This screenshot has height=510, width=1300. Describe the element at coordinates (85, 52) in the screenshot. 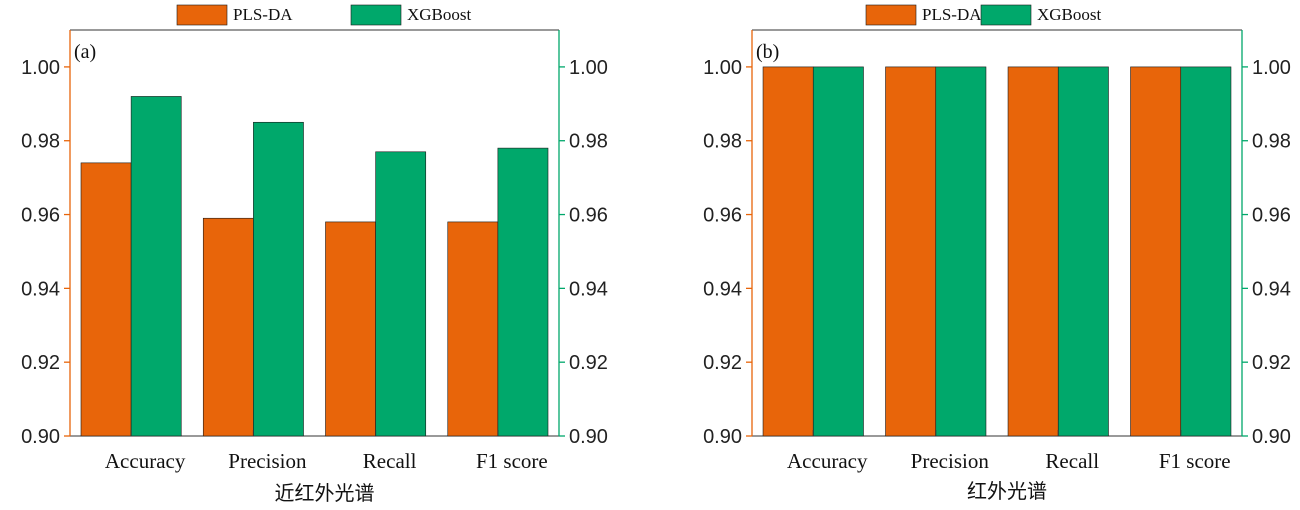

I see `panel-label: (a)` at that location.